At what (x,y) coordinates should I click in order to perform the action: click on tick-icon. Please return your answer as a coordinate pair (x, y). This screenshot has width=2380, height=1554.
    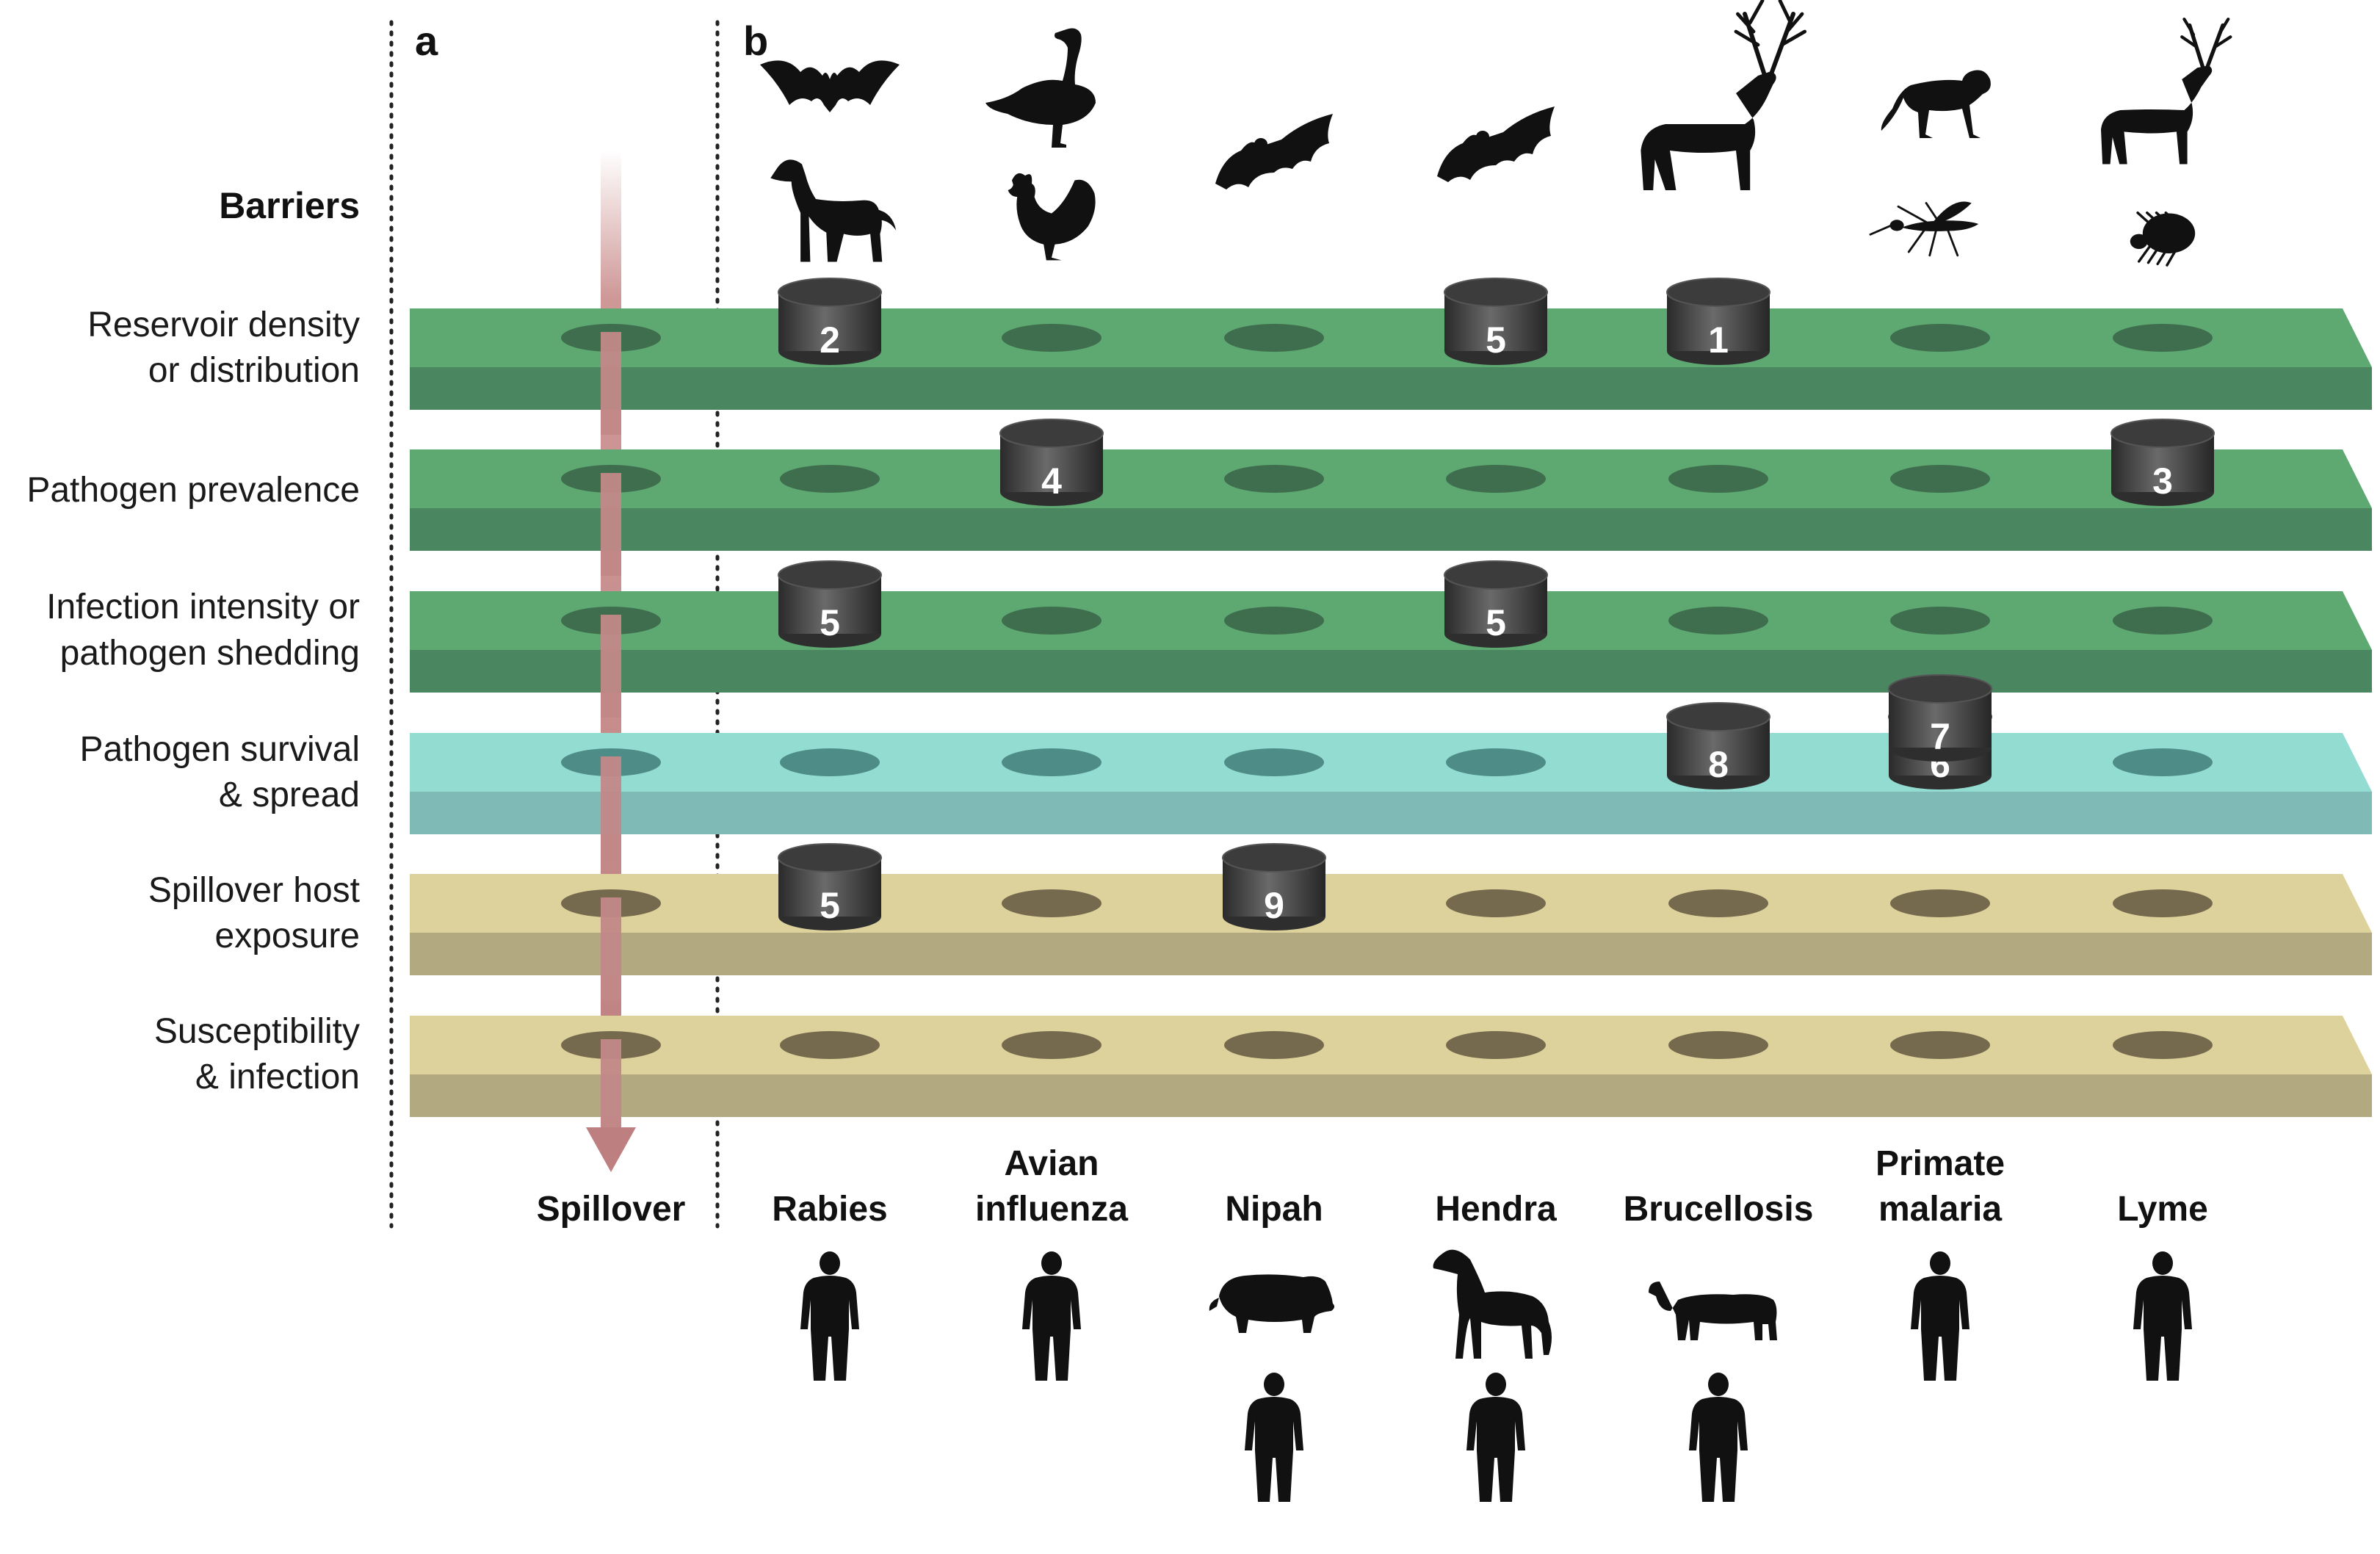
    Looking at the image, I should click on (2163, 239).